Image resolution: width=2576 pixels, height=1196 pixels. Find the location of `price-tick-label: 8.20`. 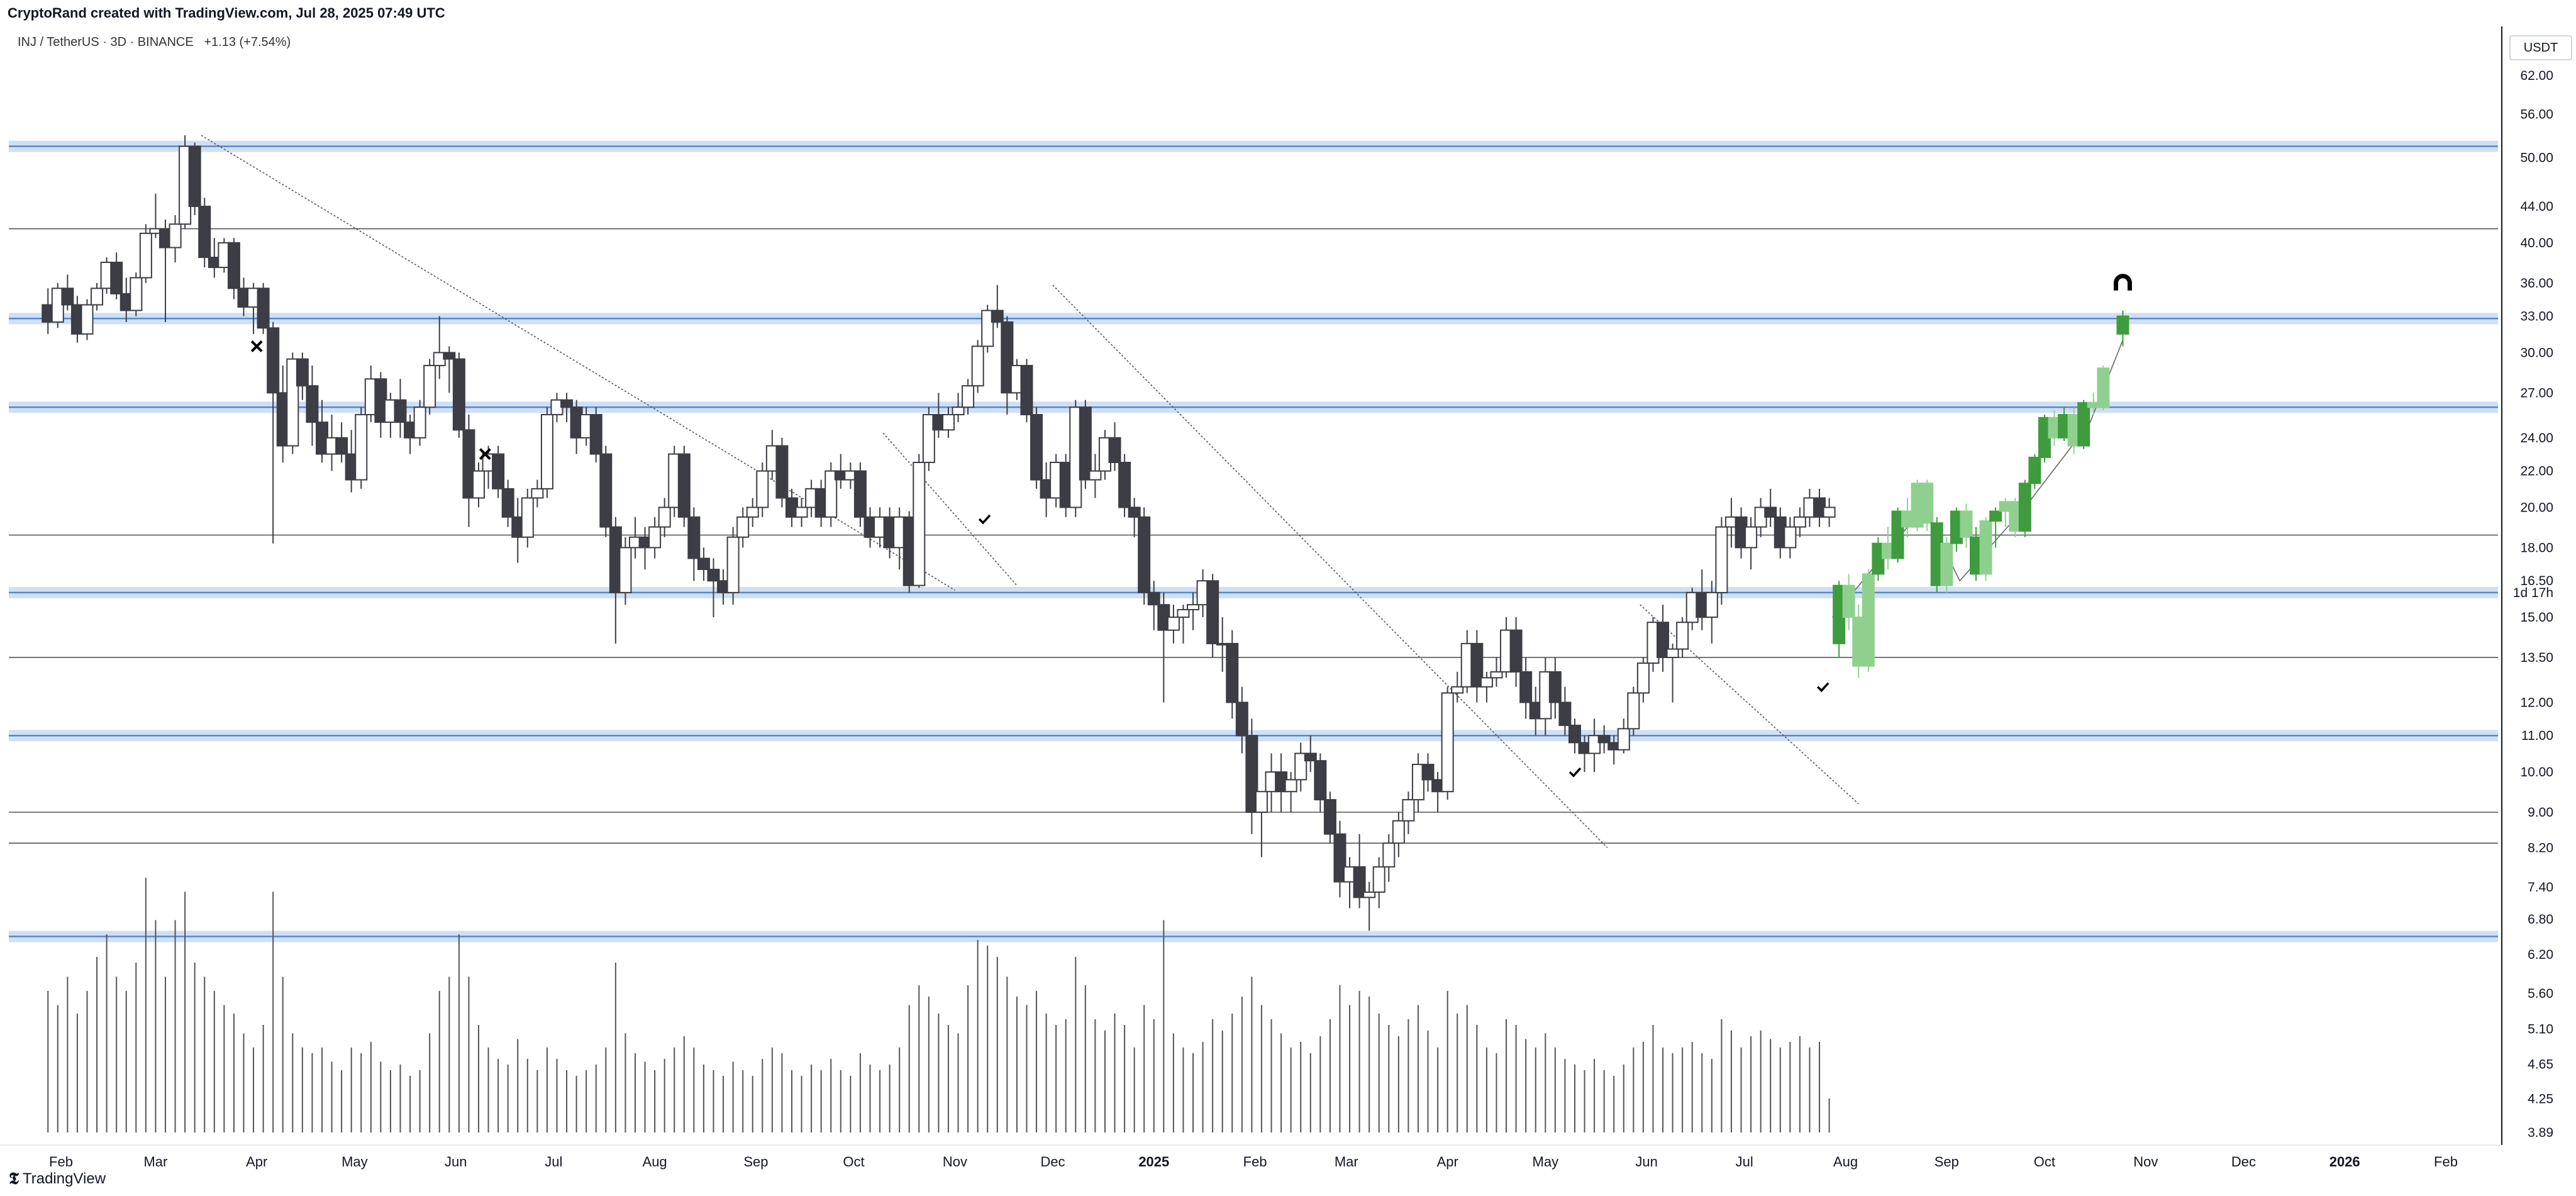

price-tick-label: 8.20 is located at coordinates (2540, 848).